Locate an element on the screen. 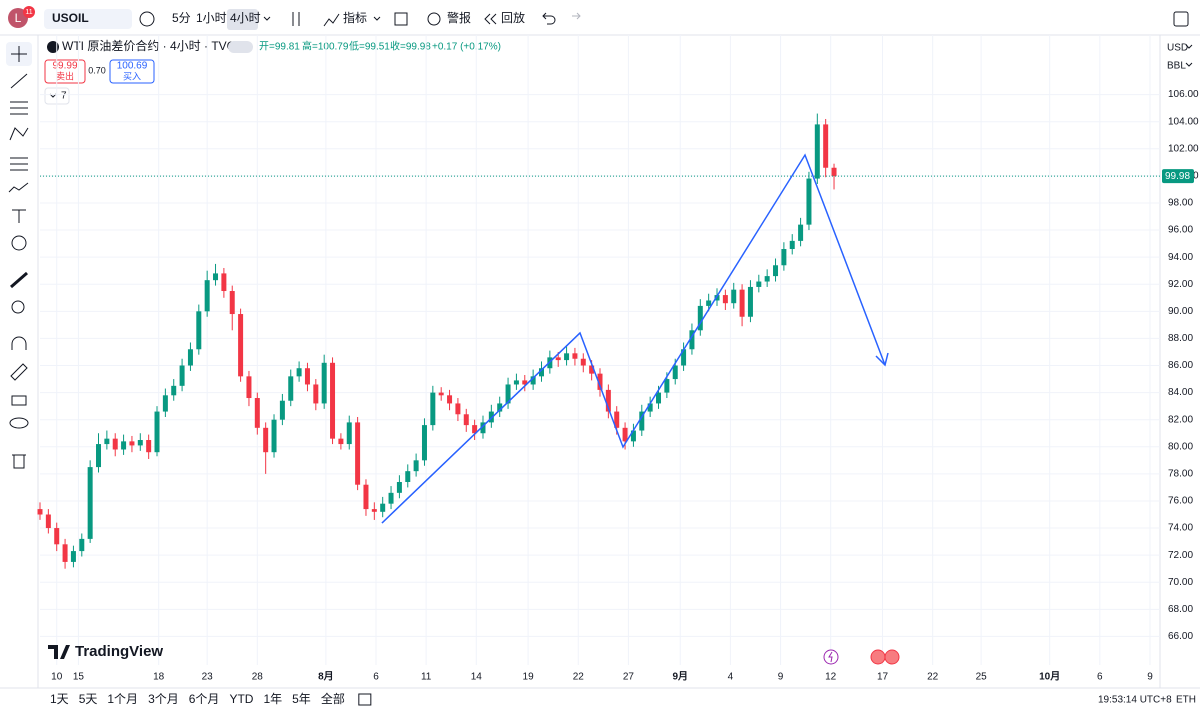  footer: 1天 5天 1个月 3个月 6个月 YTD 1年 5年 全部 is located at coordinates (211, 698).